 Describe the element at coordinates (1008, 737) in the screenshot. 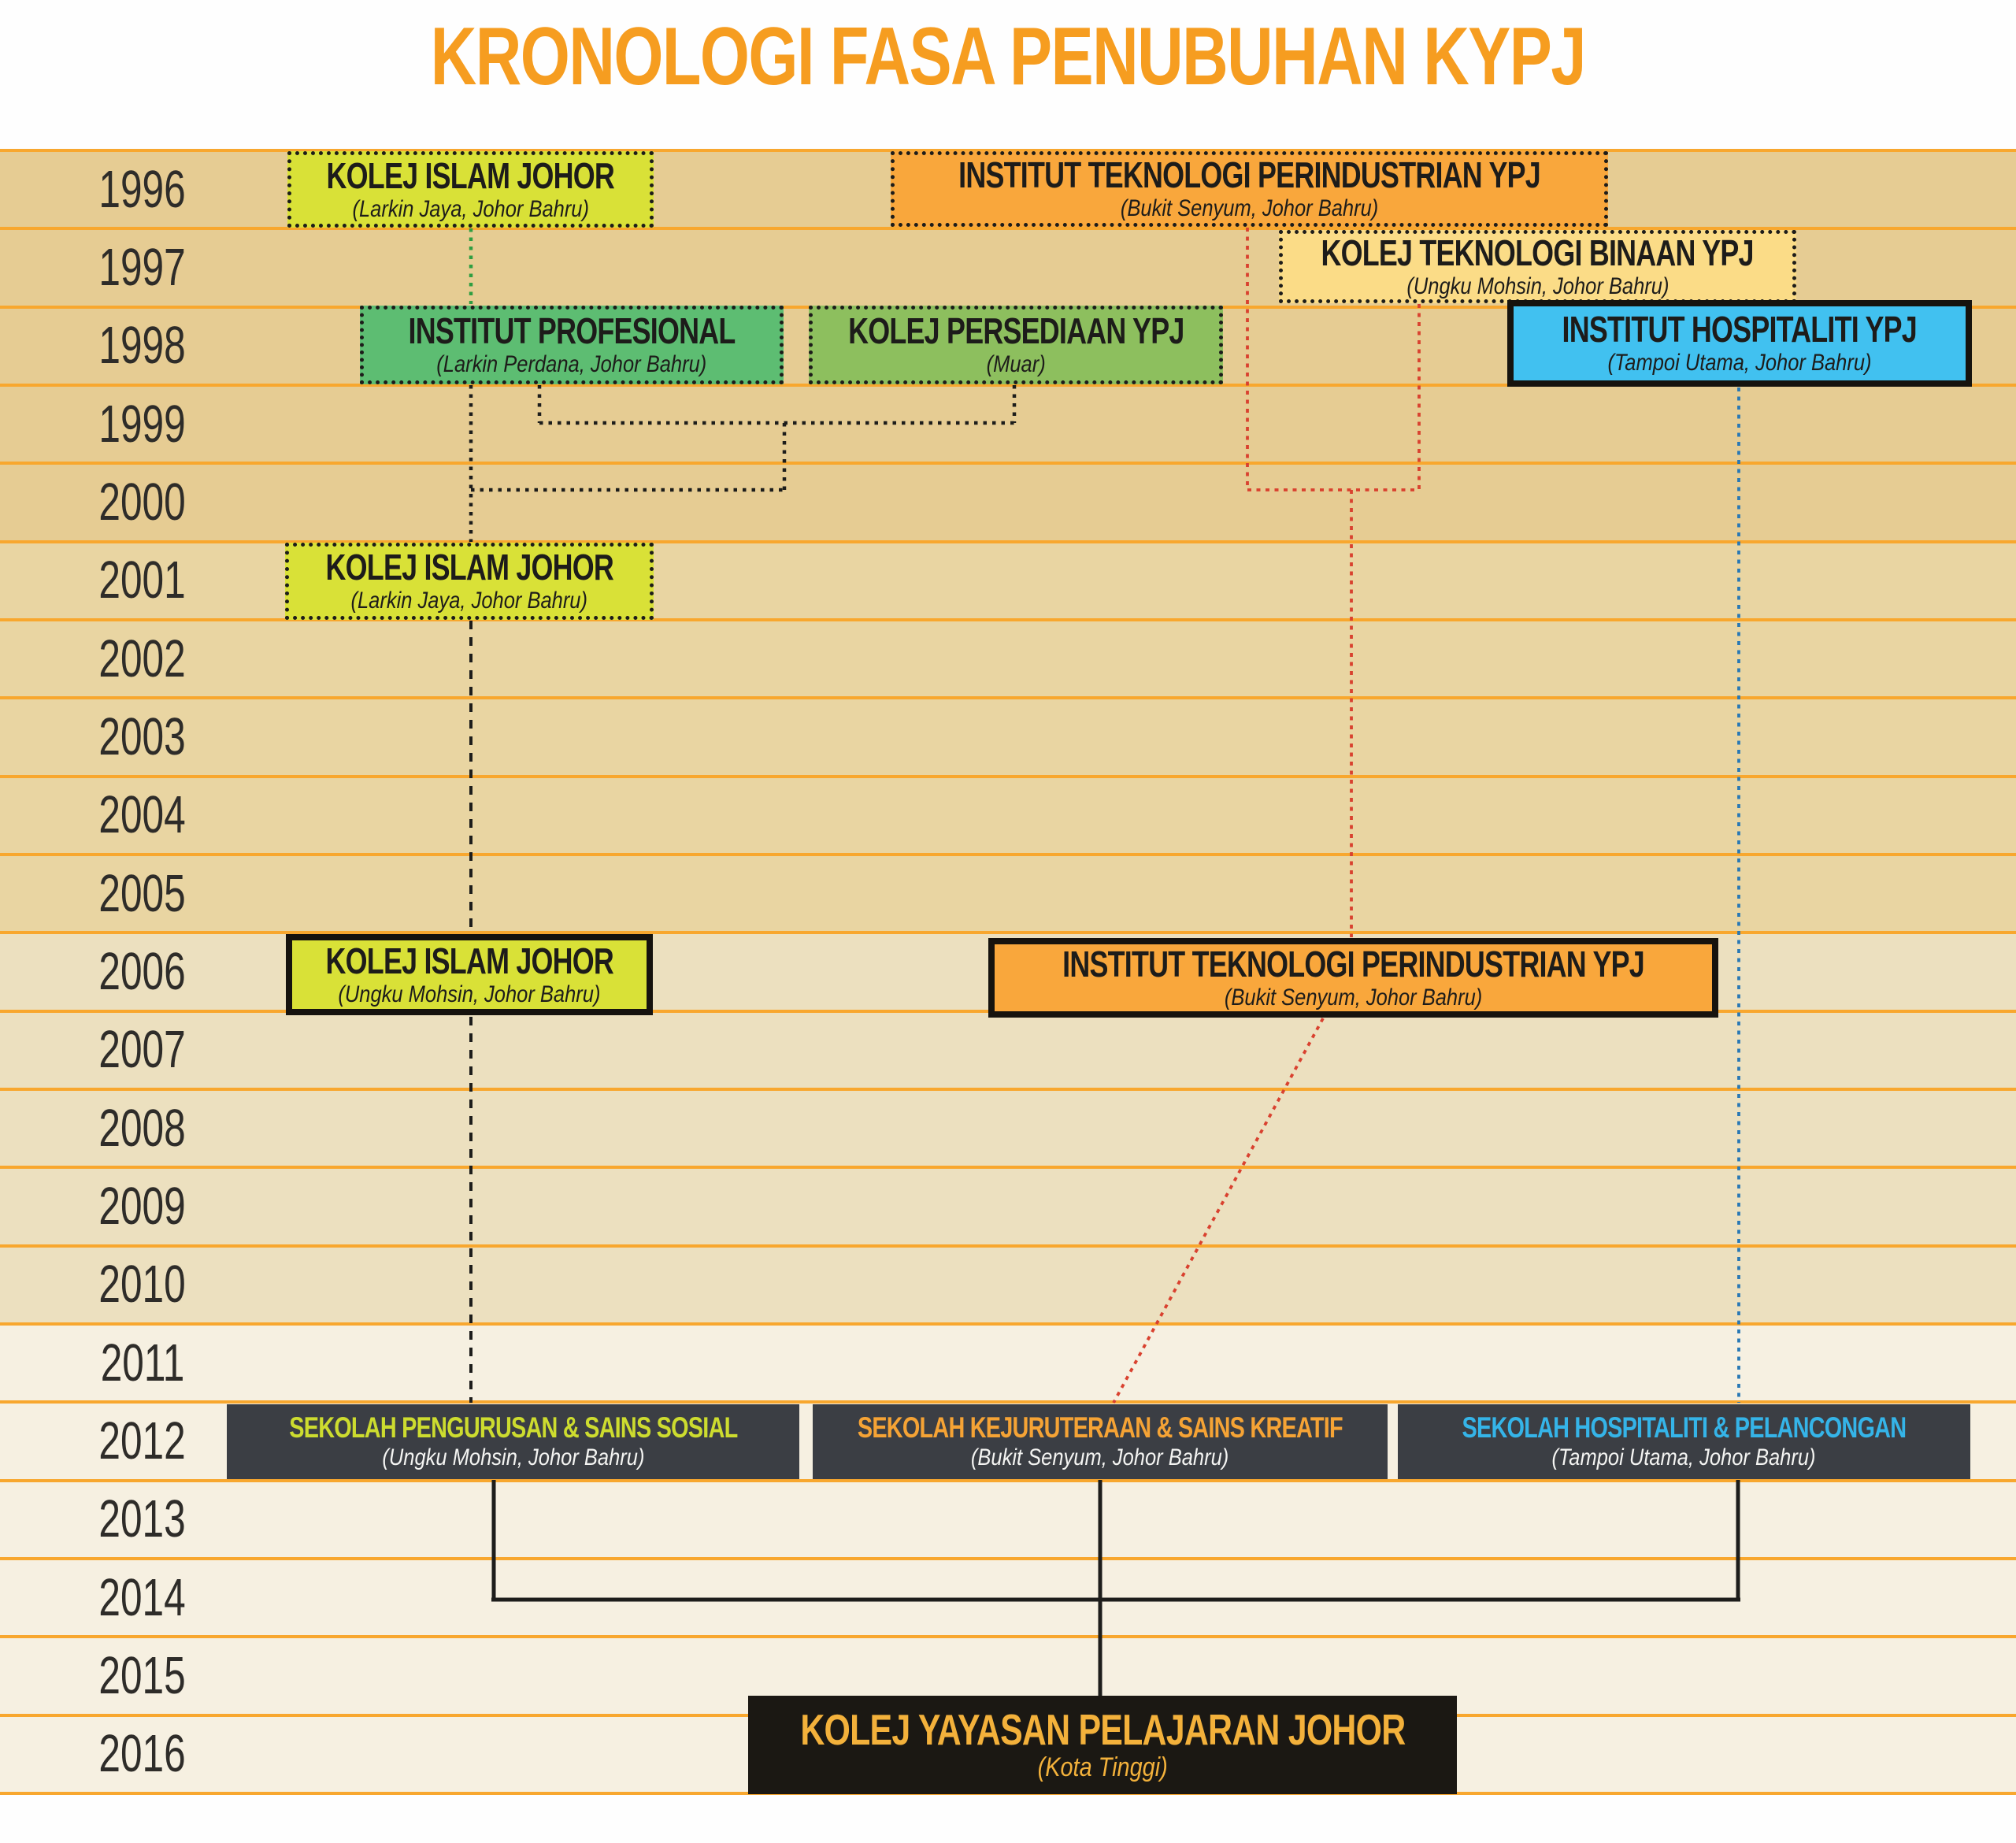

I see `timeline-row-2003` at that location.